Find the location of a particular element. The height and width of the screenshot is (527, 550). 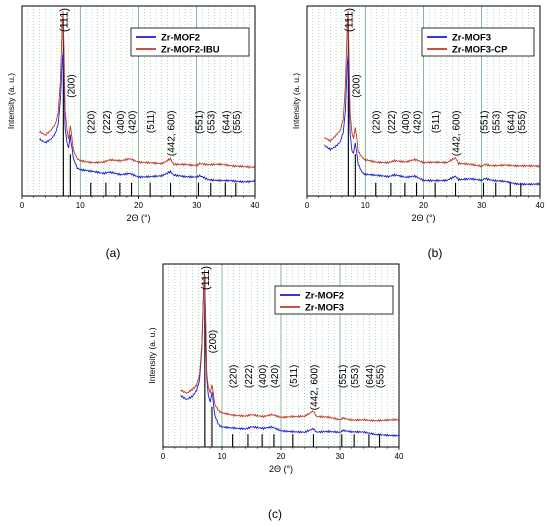

panel-caption: (a) is located at coordinates (113, 253).